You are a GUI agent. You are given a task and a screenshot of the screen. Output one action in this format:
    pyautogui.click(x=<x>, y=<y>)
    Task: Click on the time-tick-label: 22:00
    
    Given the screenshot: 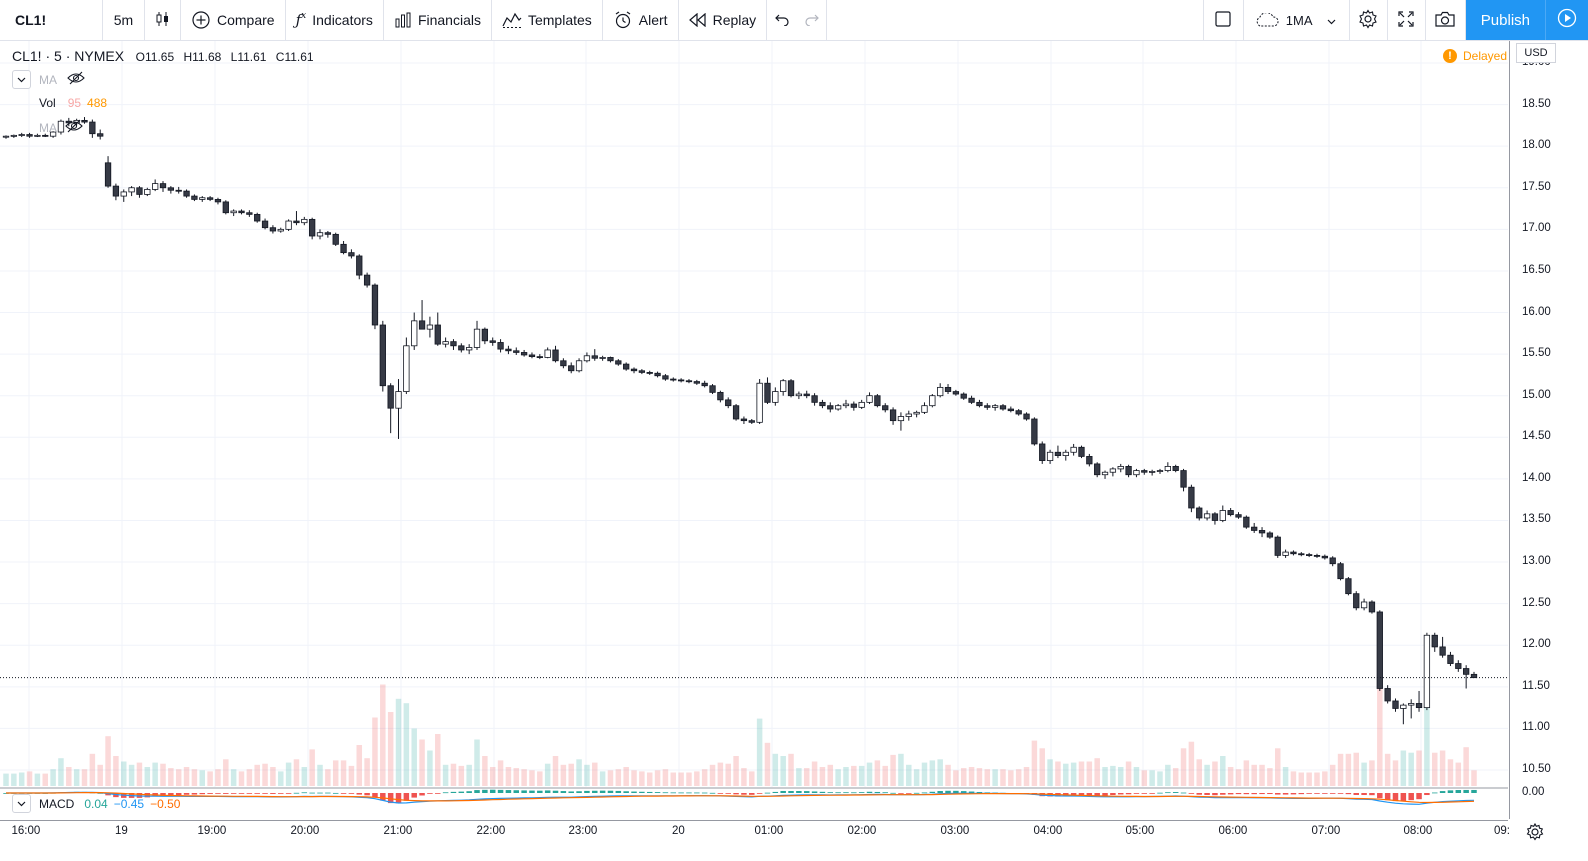 What is the action you would take?
    pyautogui.click(x=491, y=831)
    